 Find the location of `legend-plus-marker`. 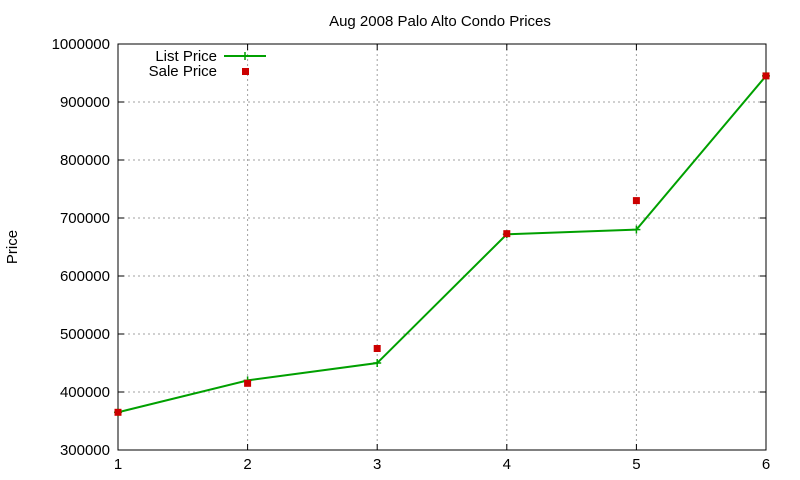

legend-plus-marker is located at coordinates (245, 56).